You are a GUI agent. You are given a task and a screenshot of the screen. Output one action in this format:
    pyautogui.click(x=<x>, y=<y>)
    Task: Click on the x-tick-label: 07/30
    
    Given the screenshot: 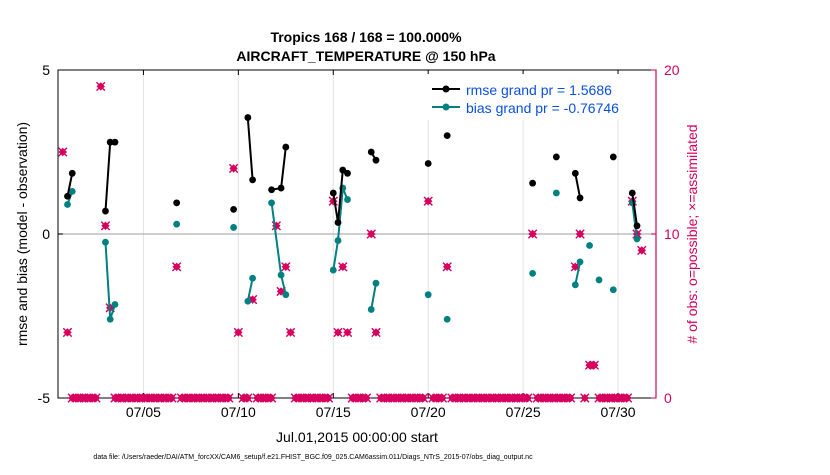 What is the action you would take?
    pyautogui.click(x=618, y=412)
    